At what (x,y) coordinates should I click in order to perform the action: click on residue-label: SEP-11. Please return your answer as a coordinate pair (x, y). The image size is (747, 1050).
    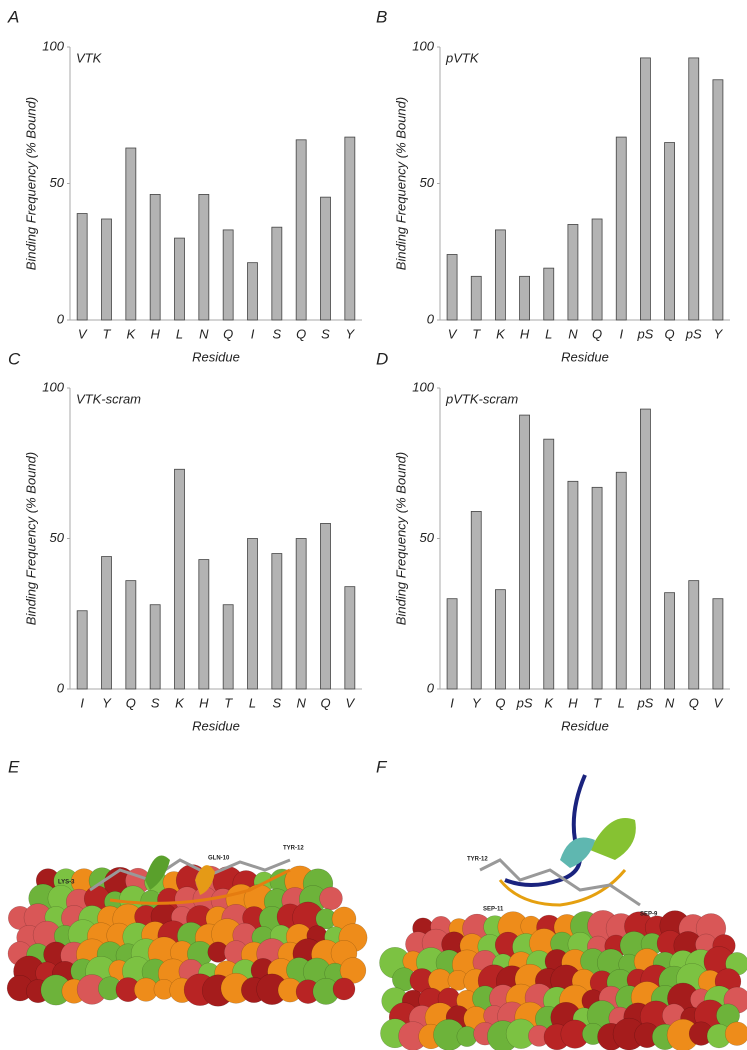
    Looking at the image, I should click on (493, 910).